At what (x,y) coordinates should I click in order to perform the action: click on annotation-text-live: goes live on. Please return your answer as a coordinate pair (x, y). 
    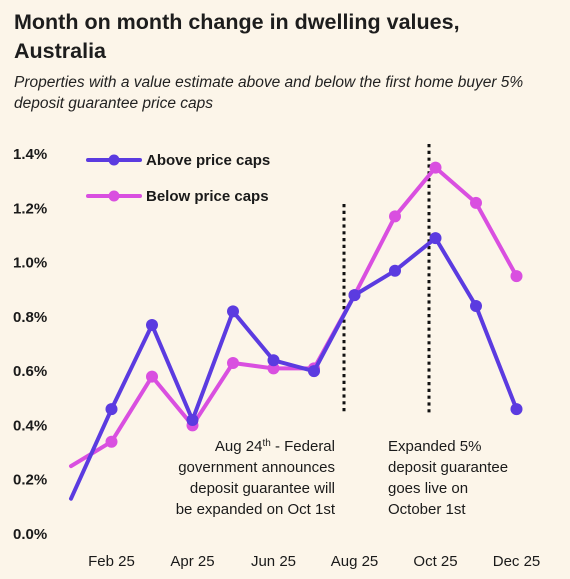
    Looking at the image, I should click on (428, 488).